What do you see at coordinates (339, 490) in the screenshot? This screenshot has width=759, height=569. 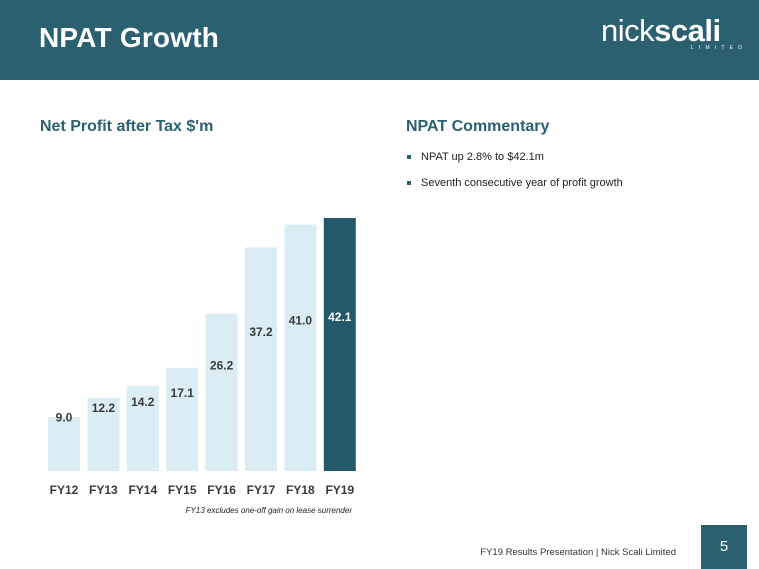 I see `x-tick-label-fy19: FY19` at bounding box center [339, 490].